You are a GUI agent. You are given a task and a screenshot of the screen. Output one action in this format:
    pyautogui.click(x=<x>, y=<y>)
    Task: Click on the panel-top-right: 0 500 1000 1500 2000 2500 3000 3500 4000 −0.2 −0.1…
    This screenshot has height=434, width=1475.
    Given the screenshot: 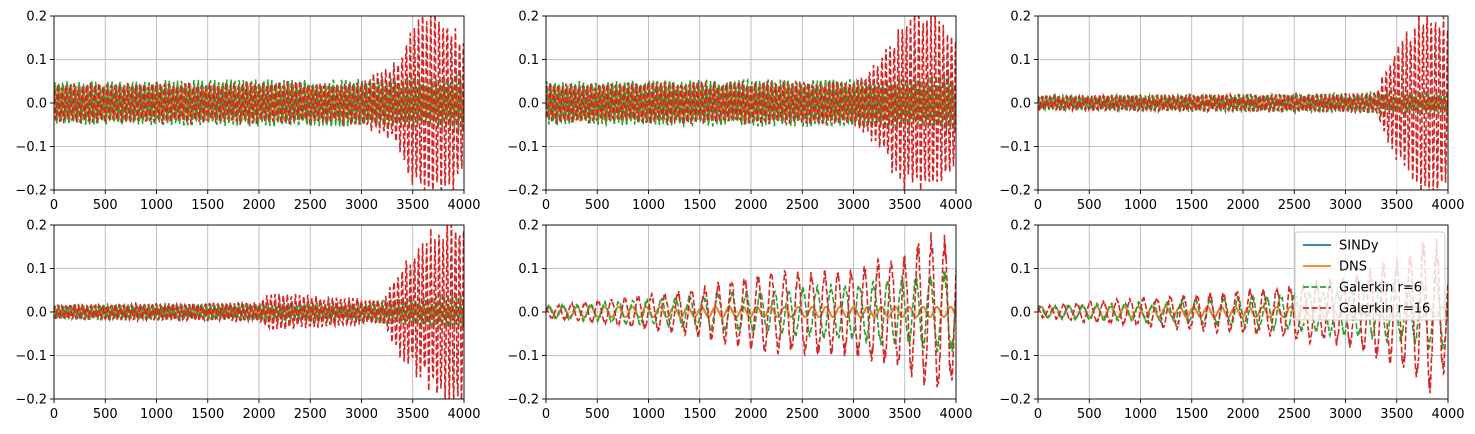 What is the action you would take?
    pyautogui.click(x=1231, y=112)
    